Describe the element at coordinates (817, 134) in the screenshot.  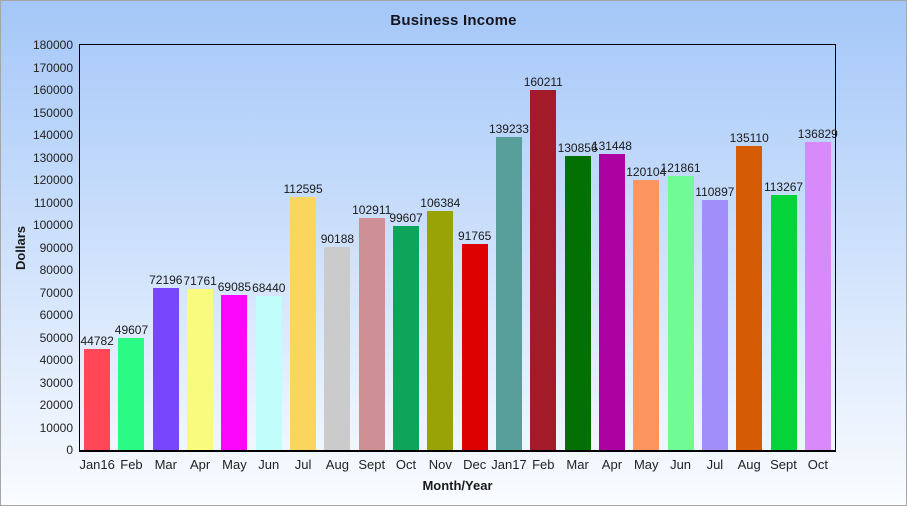
I see `bar-value-label: 136829` at that location.